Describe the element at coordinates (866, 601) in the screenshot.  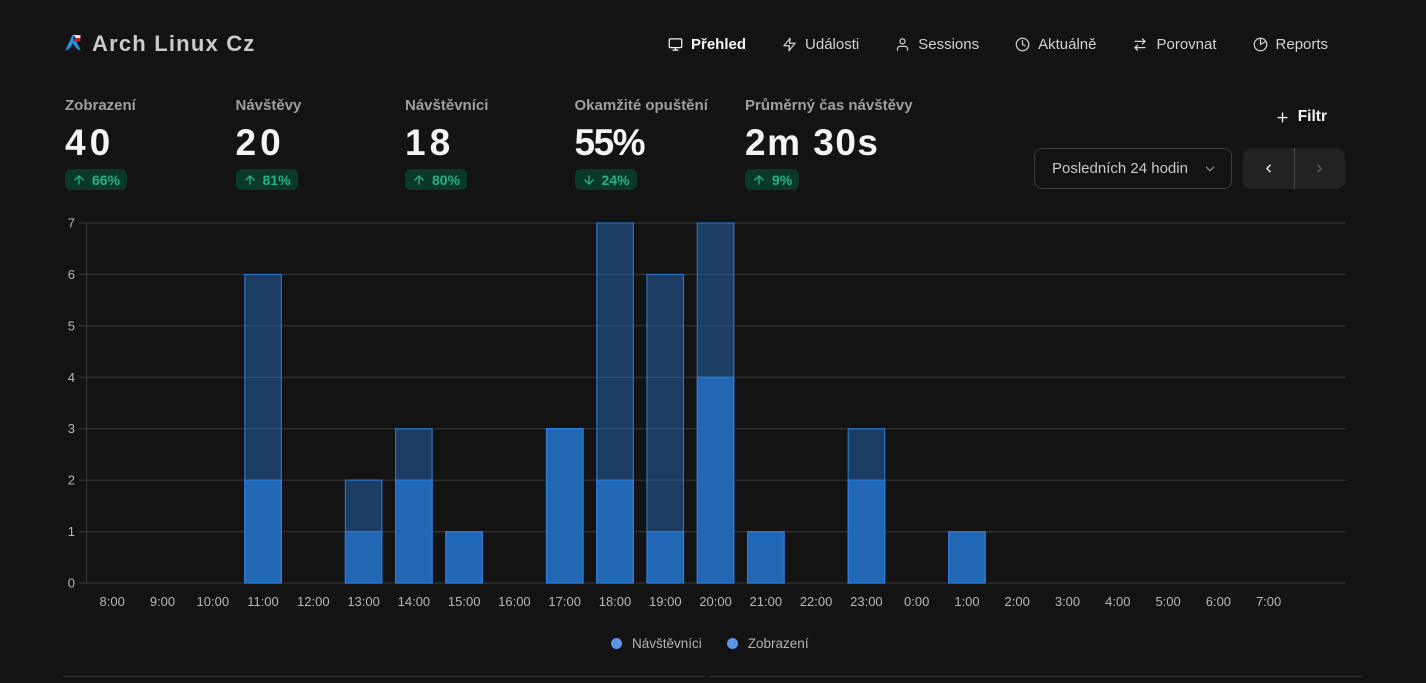
I see `svg-text: 23:00` at that location.